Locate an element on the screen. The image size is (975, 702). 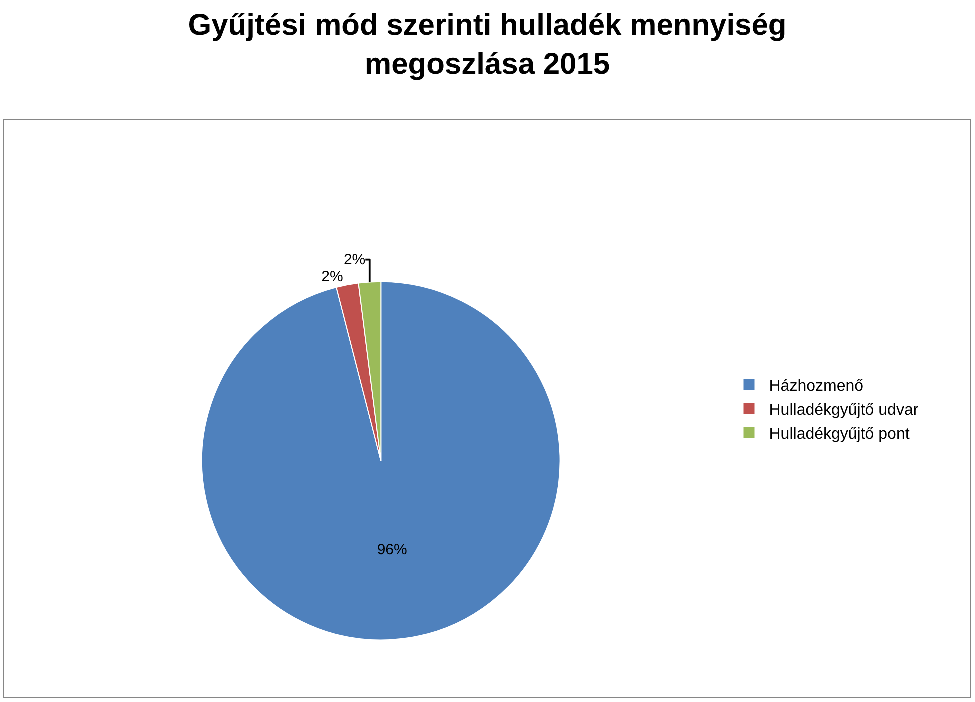
legend-label: Házhozmenő is located at coordinates (816, 387).